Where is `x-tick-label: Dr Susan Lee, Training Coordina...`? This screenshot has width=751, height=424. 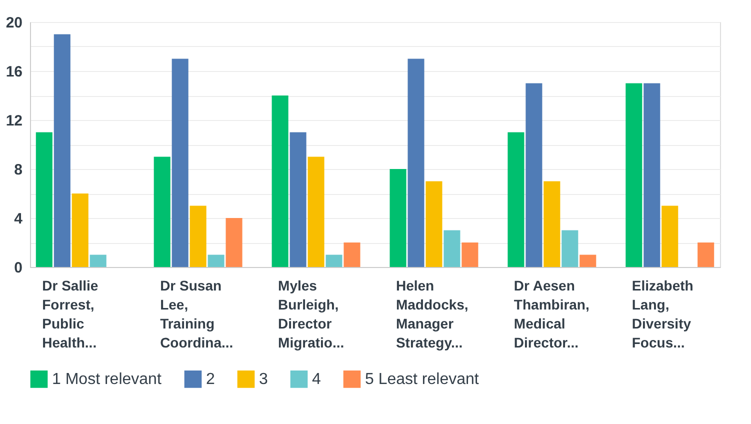 x-tick-label: Dr Susan Lee, Training Coordina... is located at coordinates (197, 314).